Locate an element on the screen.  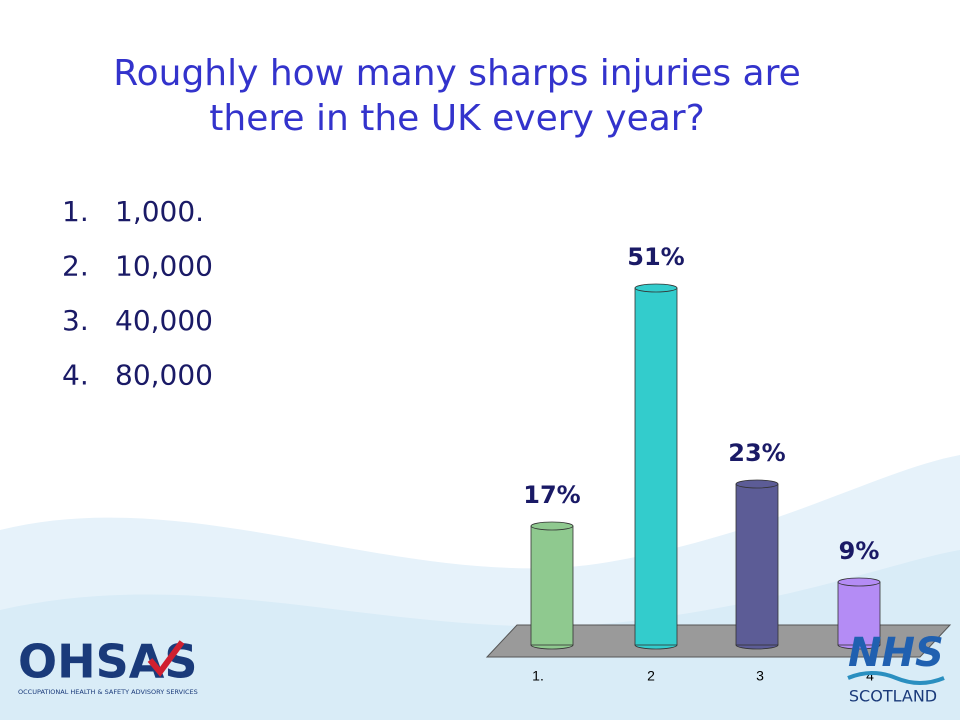
list-item: 1,000. is located at coordinates (159, 211).